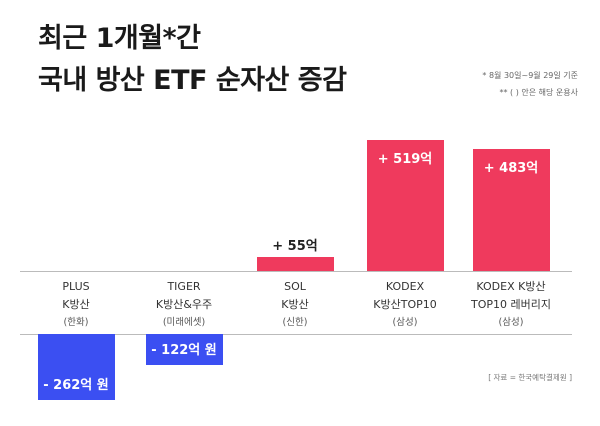  I want to click on axis-line-top, so click(296, 271).